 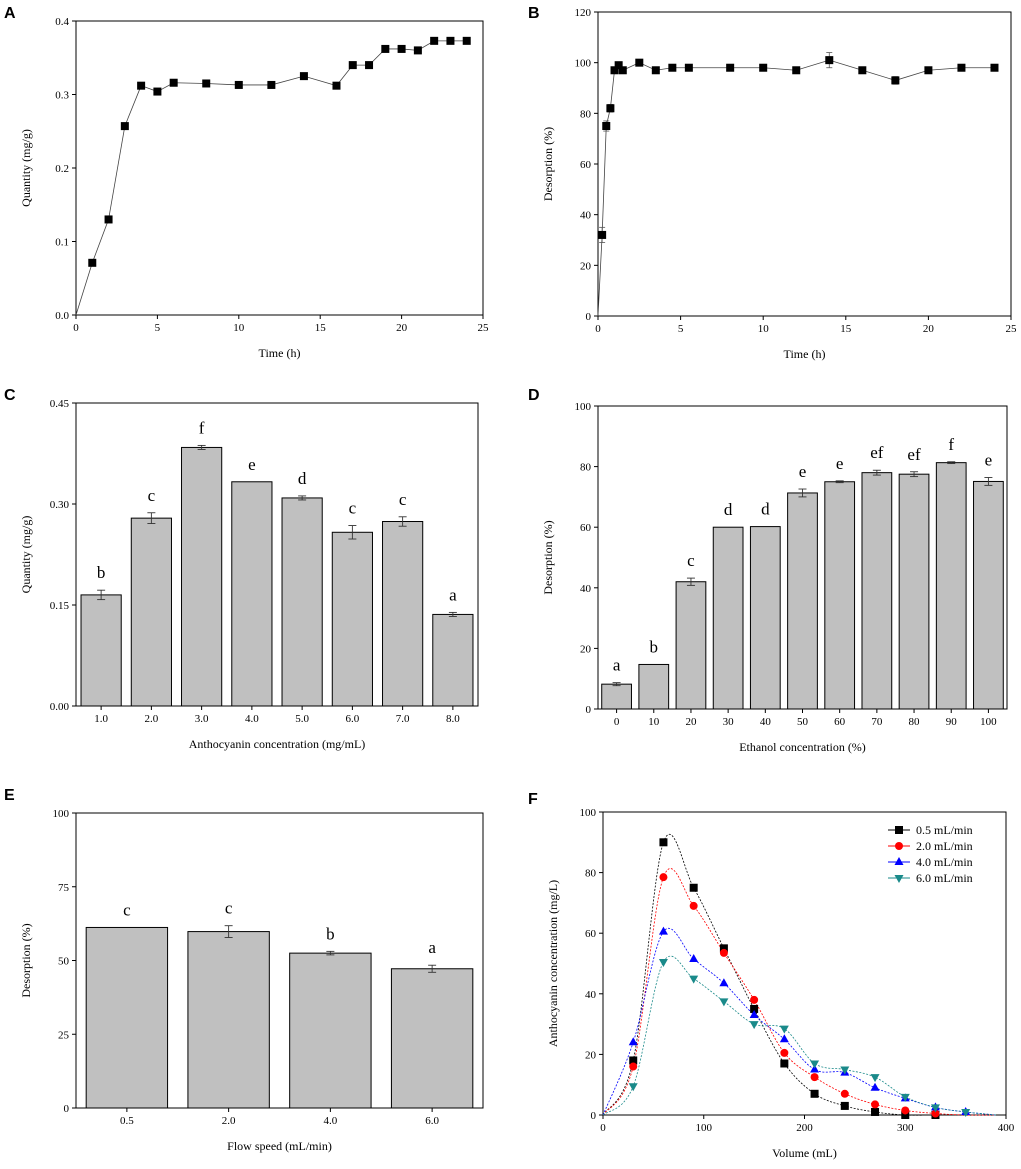 What do you see at coordinates (583, 13) in the screenshot?
I see `y-tick-label: 120` at bounding box center [583, 13].